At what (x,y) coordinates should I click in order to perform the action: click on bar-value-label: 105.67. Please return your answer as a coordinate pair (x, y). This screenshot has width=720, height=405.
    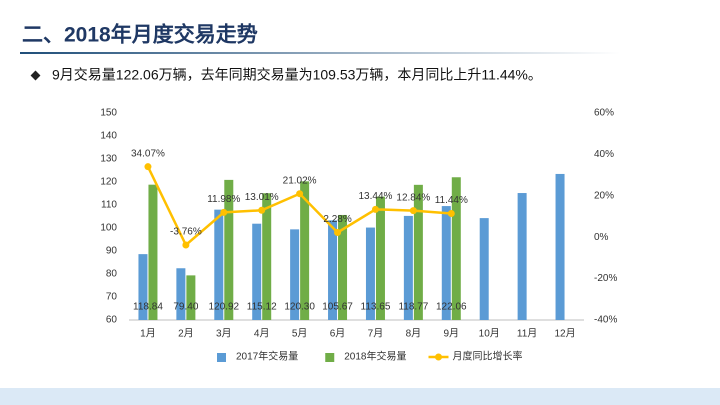
    Looking at the image, I should click on (337, 307).